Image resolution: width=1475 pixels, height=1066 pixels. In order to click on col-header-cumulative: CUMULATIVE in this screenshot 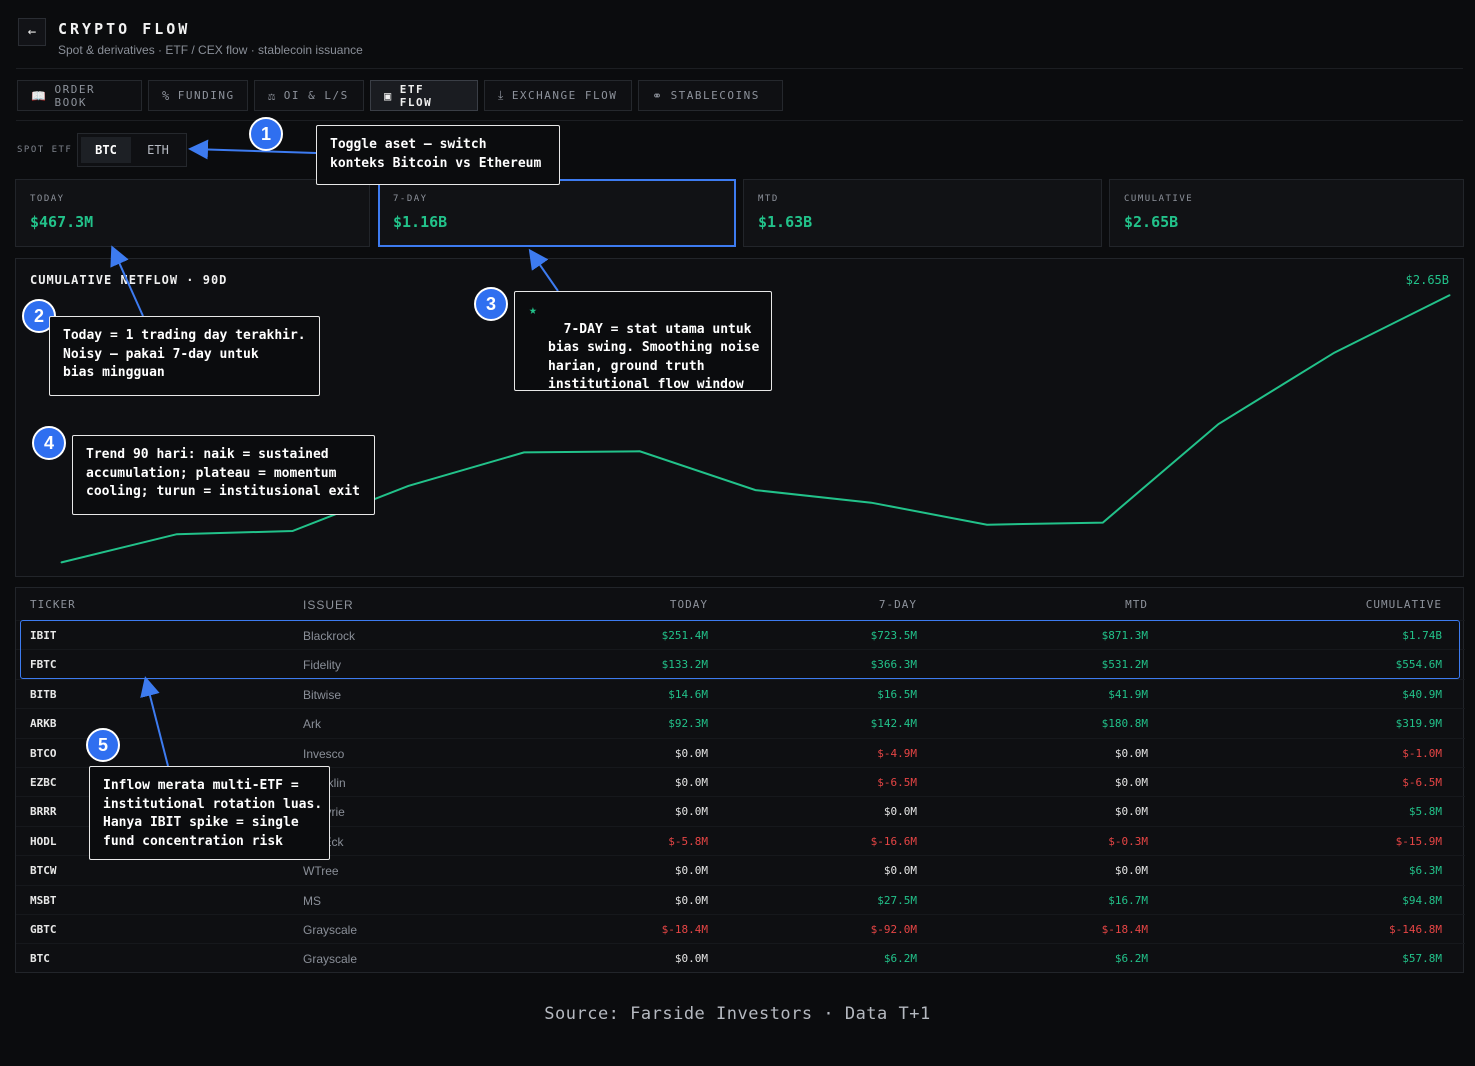, I will do `click(1403, 604)`.